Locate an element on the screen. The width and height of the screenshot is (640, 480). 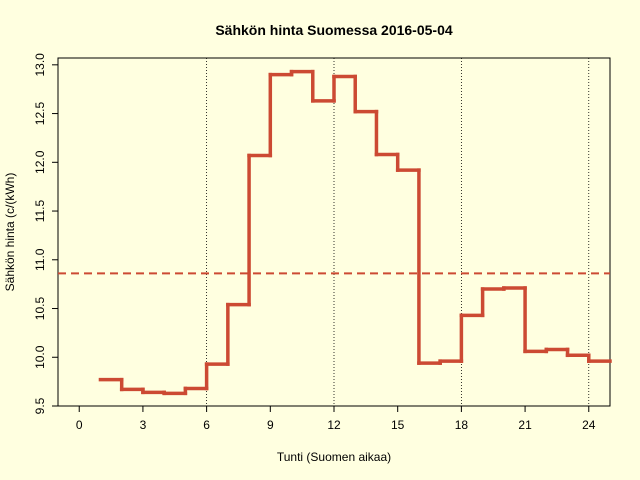
x-tick-label: 24 is located at coordinates (589, 425).